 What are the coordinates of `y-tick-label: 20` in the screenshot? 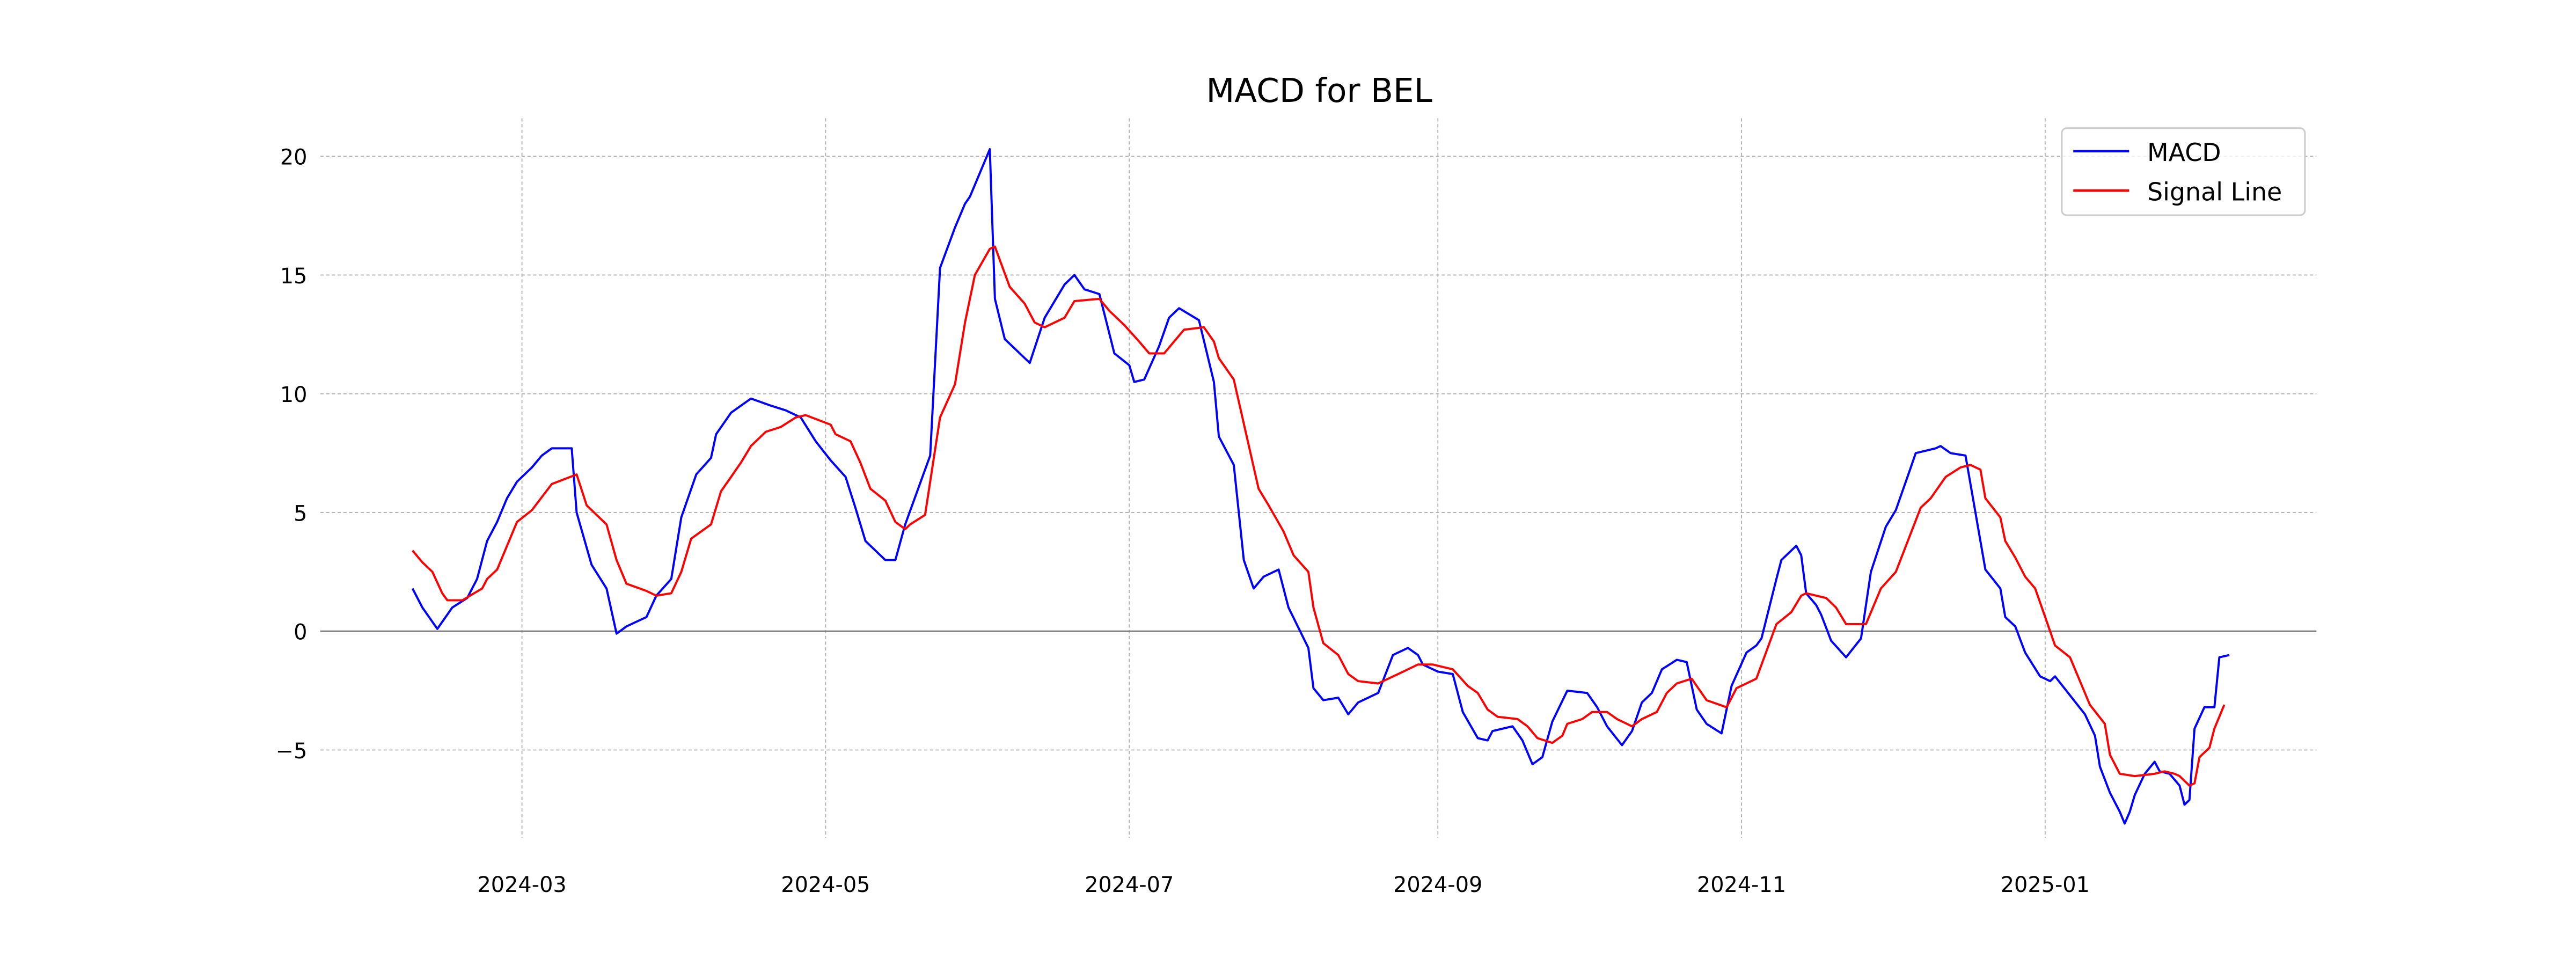 It's located at (294, 157).